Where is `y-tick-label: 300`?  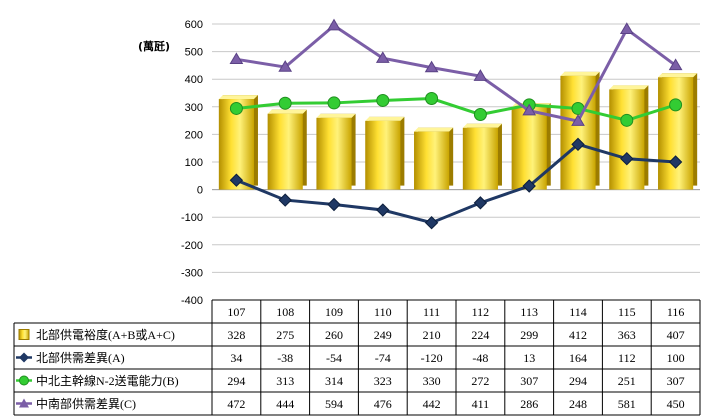 y-tick-label: 300 is located at coordinates (194, 108).